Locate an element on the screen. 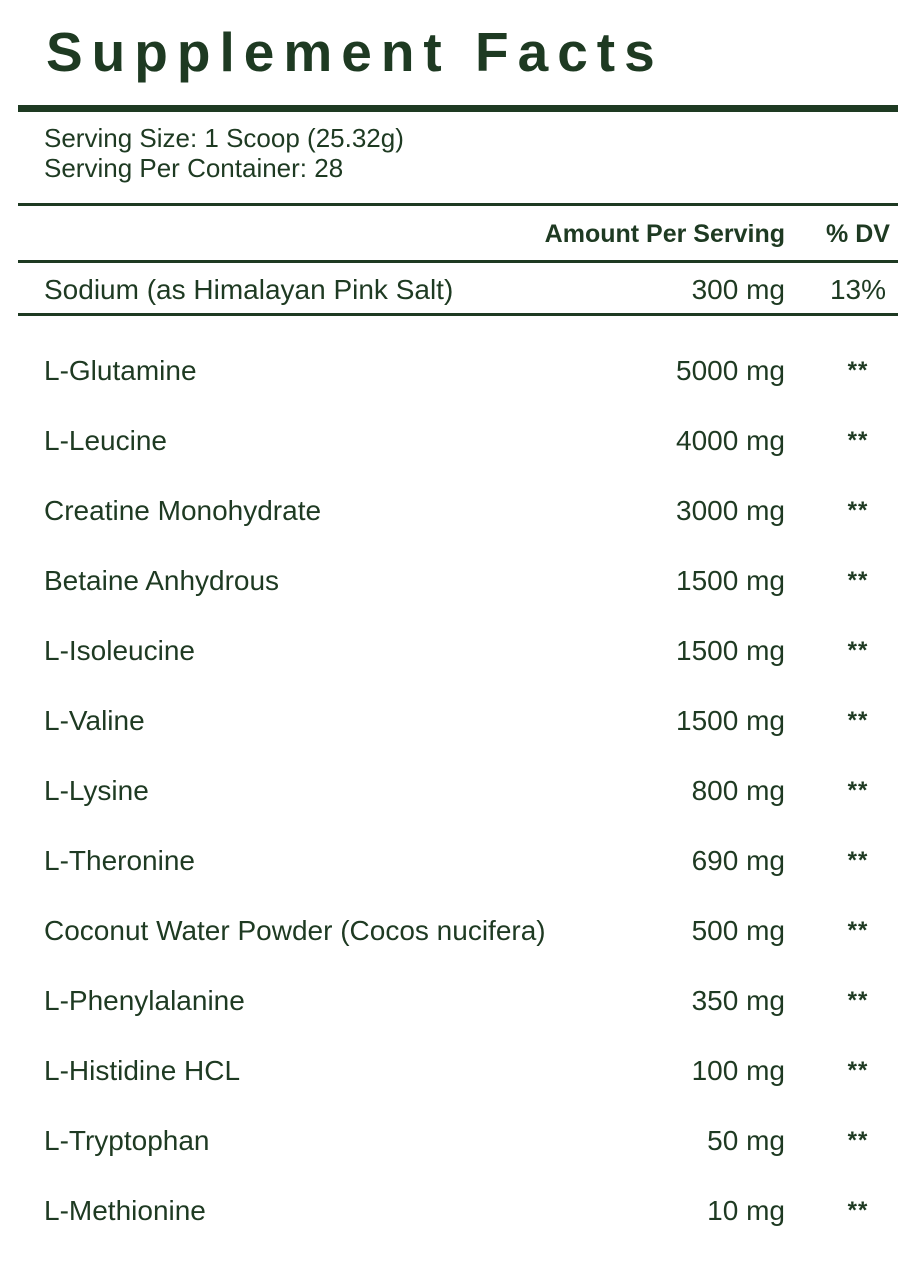 Image resolution: width=922 pixels, height=1280 pixels. serving-size-text: Serving Size: 1 Scoop (25.32g) is located at coordinates (224, 138).